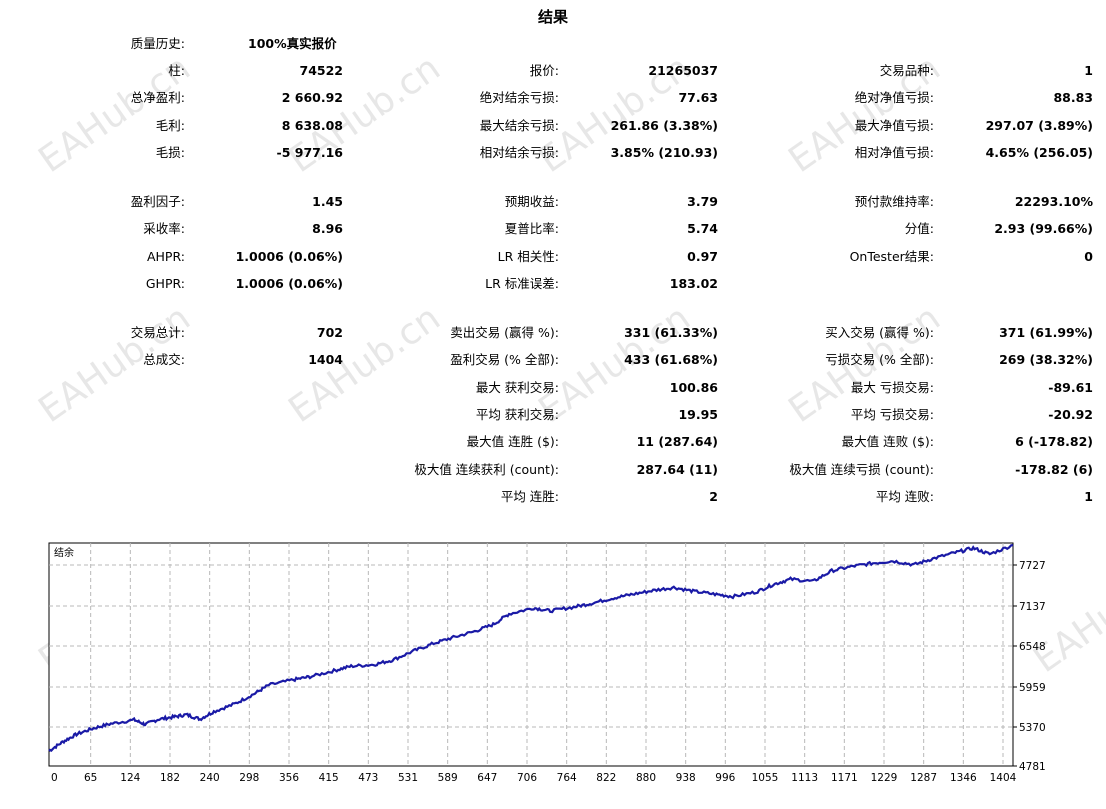  I want to click on stat-label: 柱:, so click(176, 70).